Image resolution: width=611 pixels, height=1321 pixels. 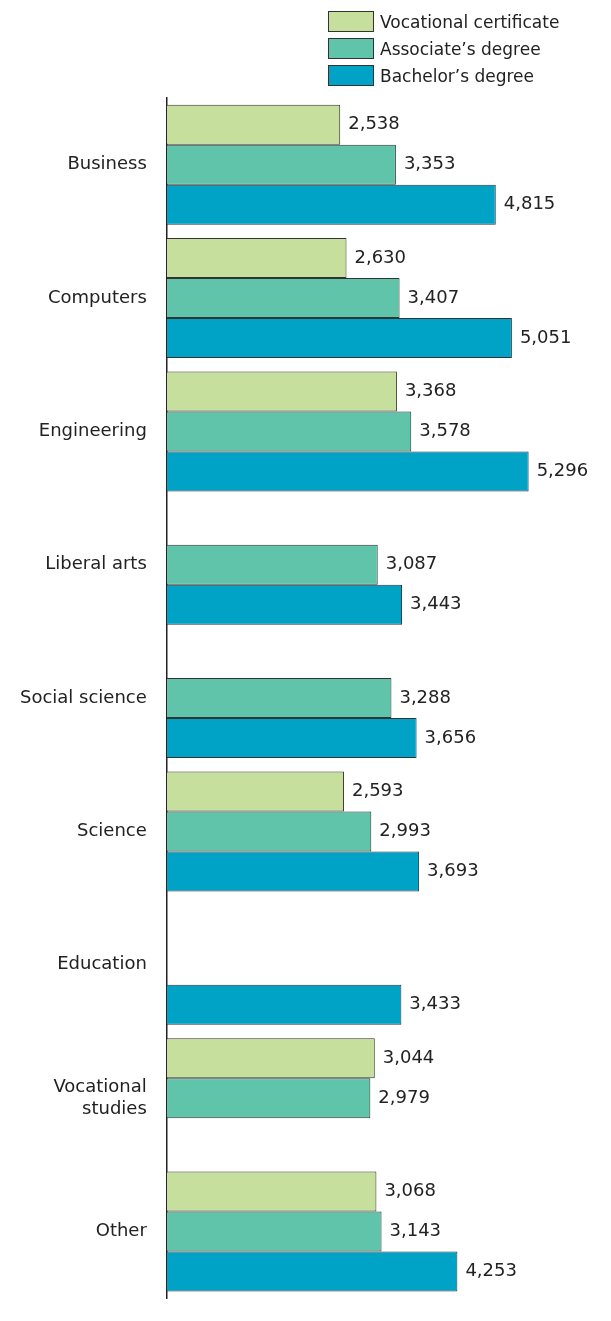 I want to click on y-tick-label: Other, so click(x=121, y=1230).